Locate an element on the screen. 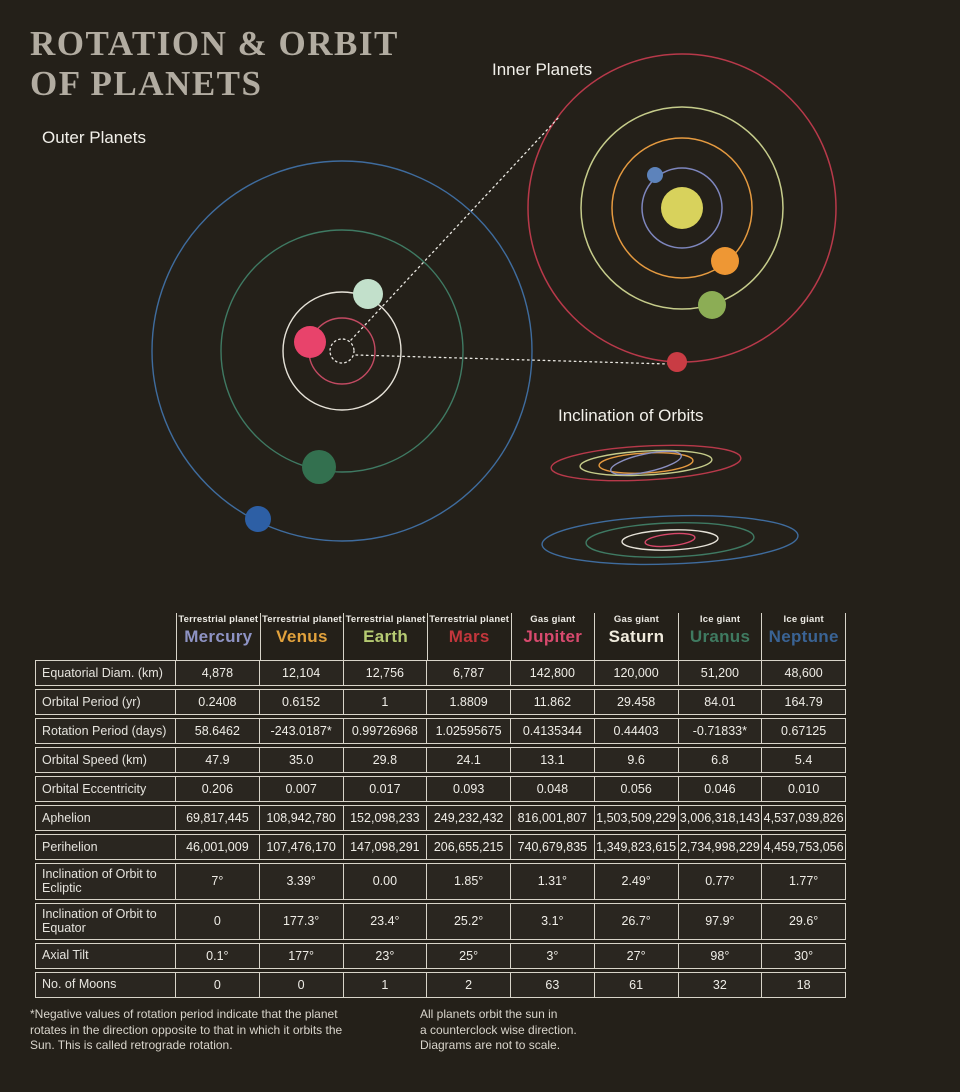 Image resolution: width=960 pixels, height=1092 pixels. planet-name-label: Jupiter is located at coordinates (553, 636).